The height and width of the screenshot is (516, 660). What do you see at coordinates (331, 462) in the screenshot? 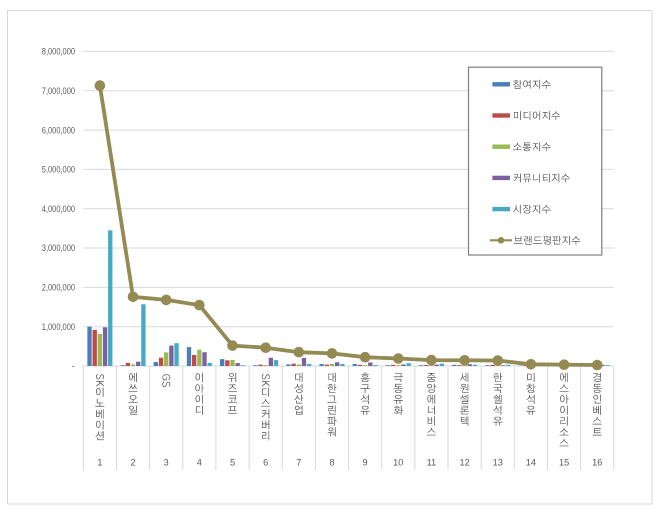
I see `svg-text: 8` at bounding box center [331, 462].